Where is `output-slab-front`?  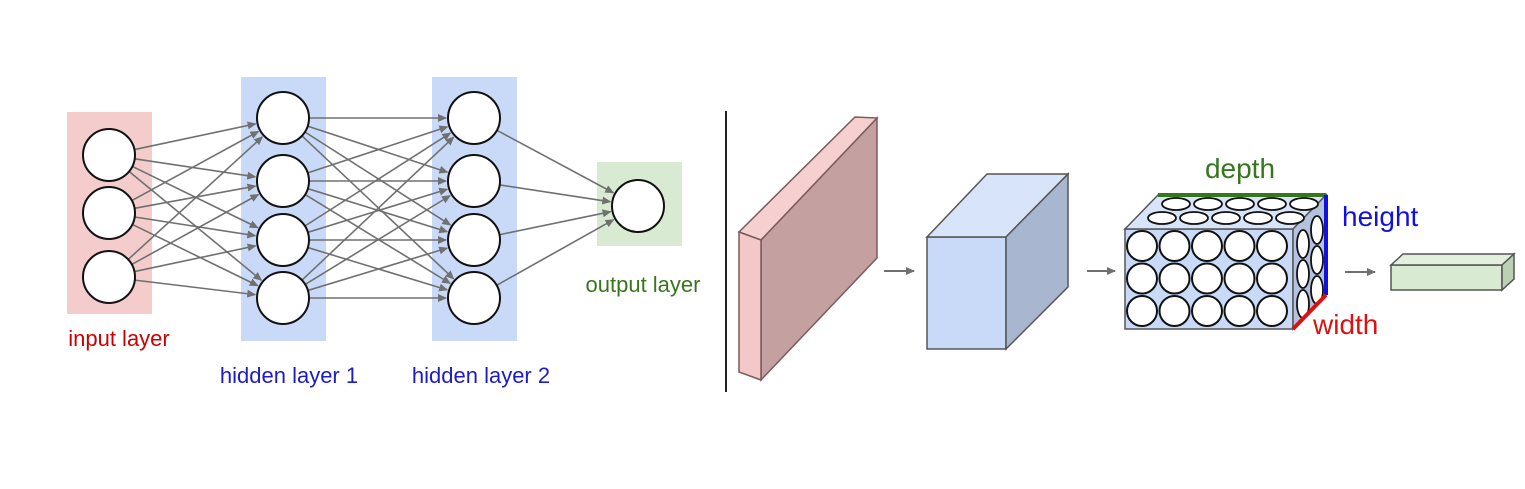
output-slab-front is located at coordinates (1446, 277).